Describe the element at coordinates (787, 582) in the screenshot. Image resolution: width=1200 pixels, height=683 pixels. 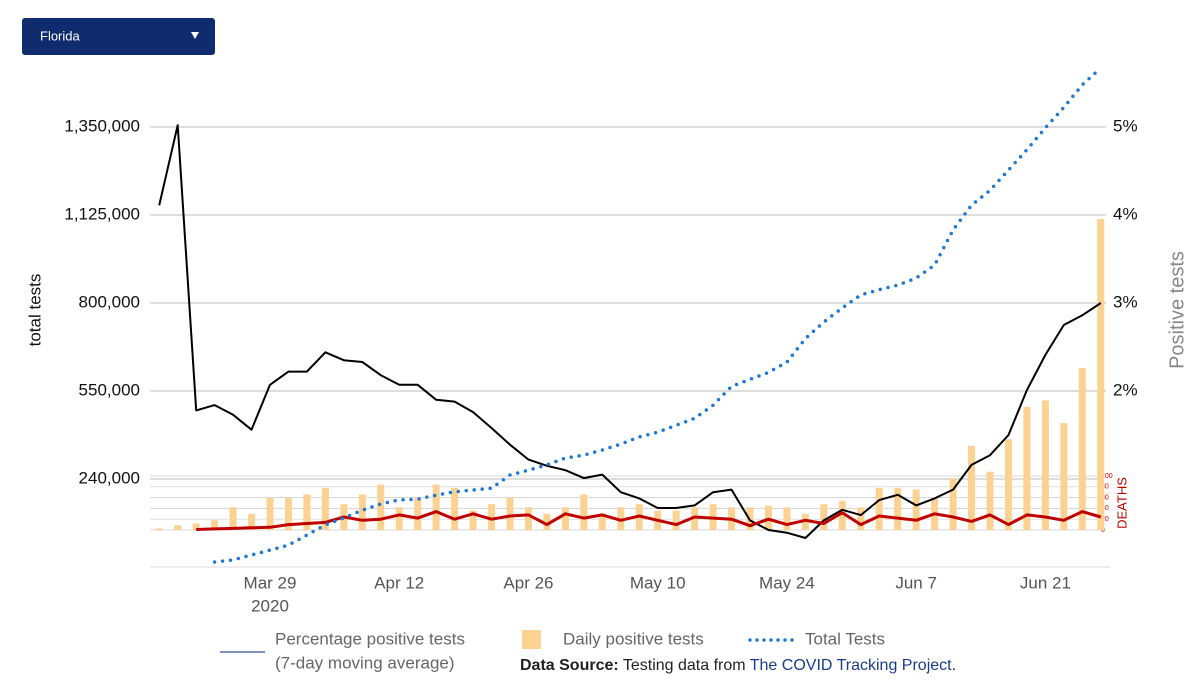
I see `x-tick-label: May 24` at that location.